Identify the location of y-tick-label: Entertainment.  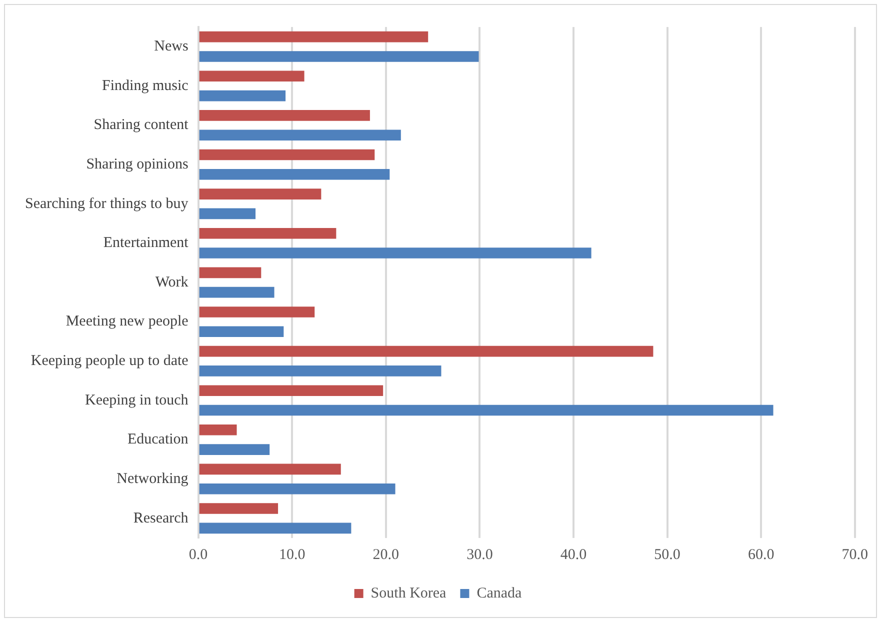
(146, 243).